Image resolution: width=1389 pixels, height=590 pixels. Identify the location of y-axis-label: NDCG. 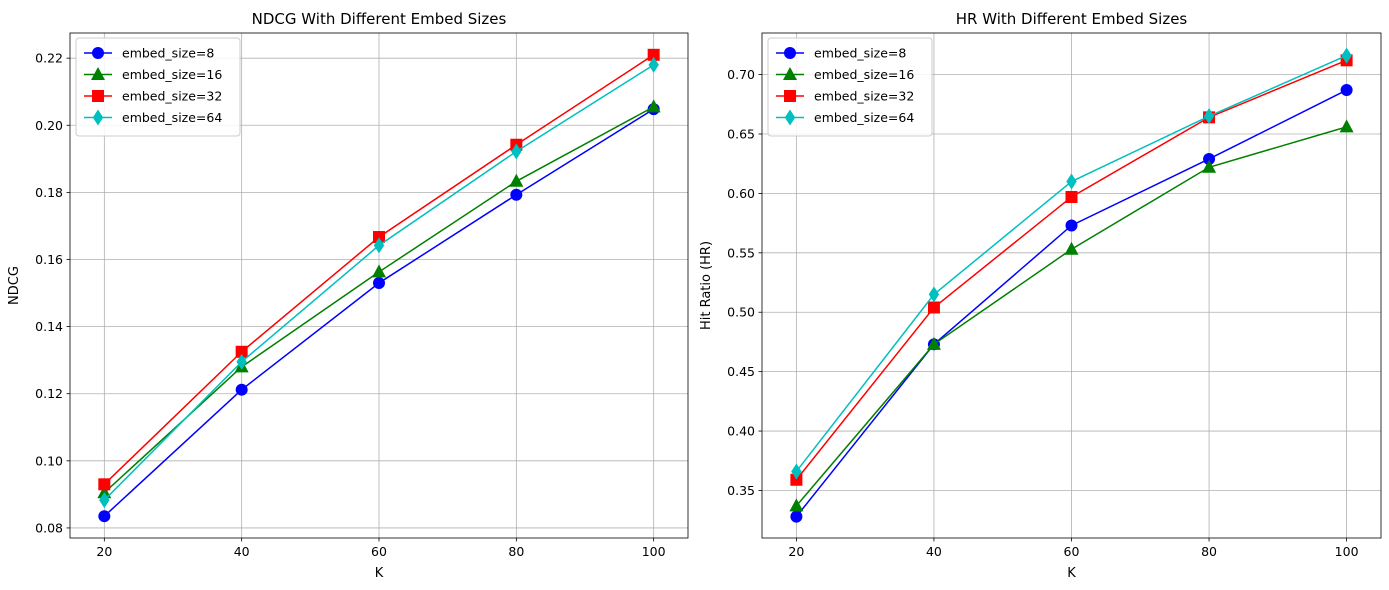
(14, 285).